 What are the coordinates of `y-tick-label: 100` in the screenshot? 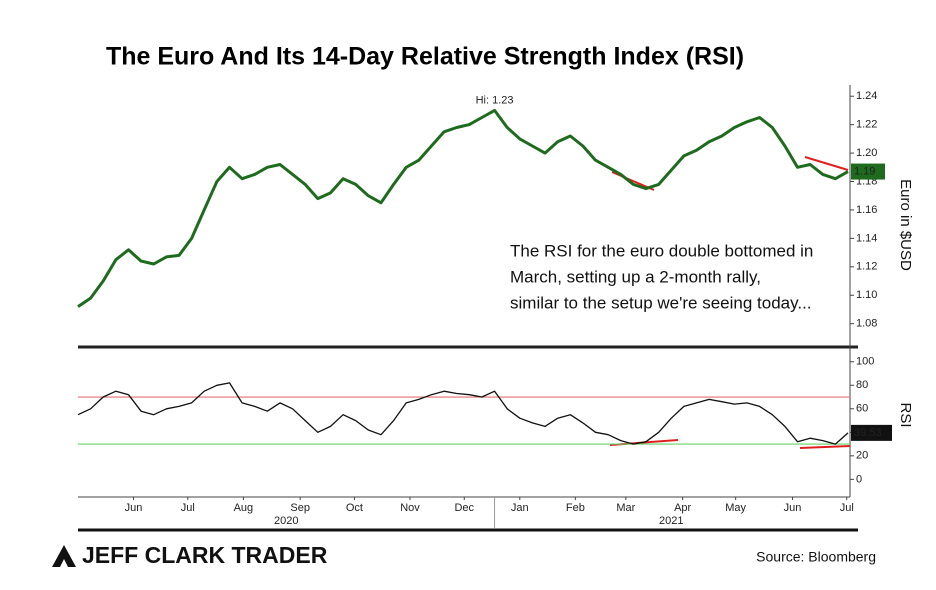 It's located at (865, 362).